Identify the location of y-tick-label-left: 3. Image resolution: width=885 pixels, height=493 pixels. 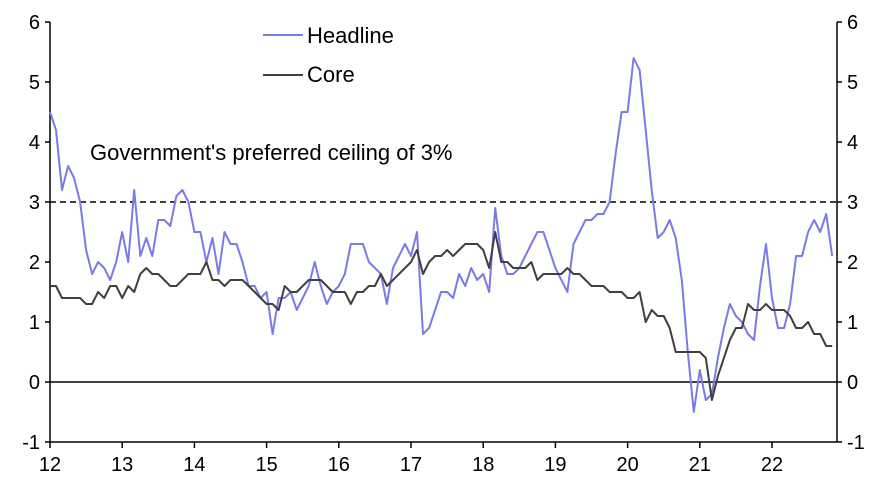
(34, 203).